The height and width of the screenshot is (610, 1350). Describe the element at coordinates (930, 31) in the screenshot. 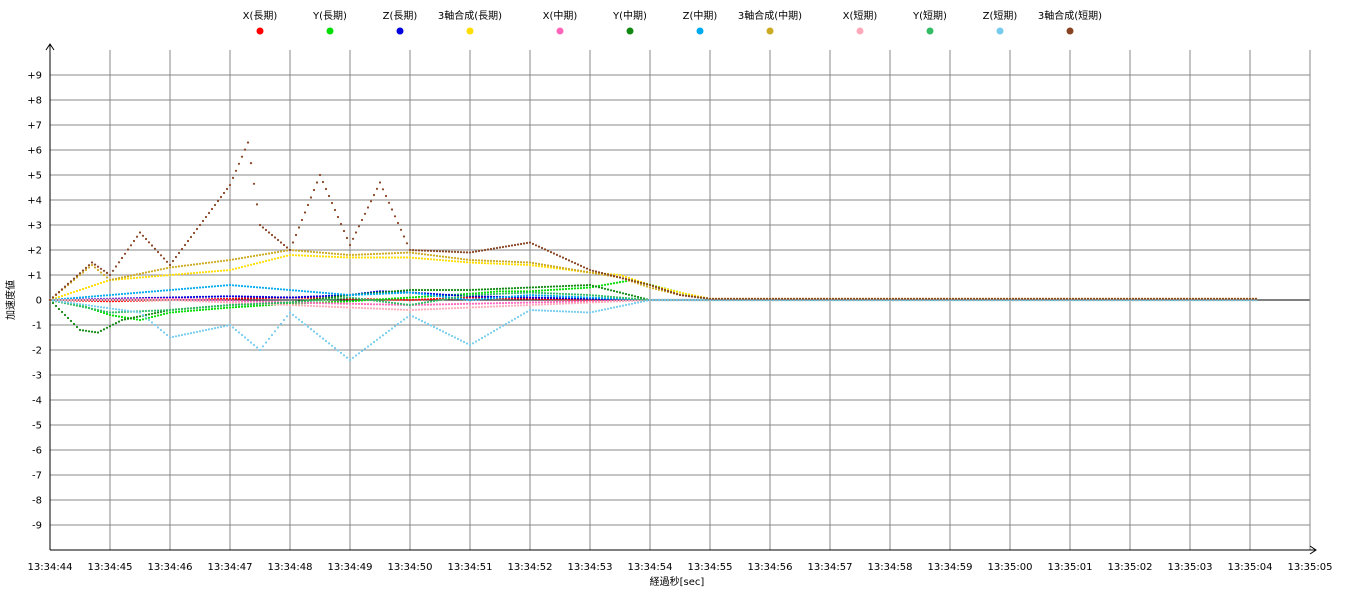

I see `legend-marker` at that location.